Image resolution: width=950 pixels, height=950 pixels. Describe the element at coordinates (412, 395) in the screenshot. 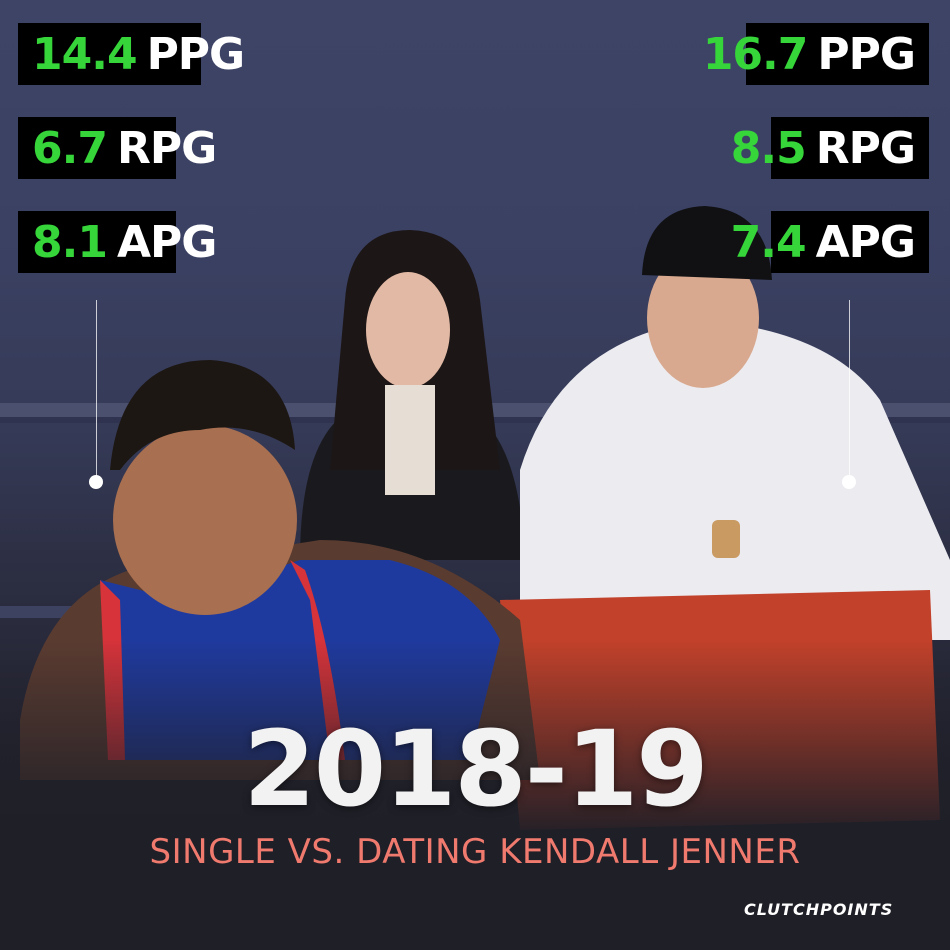

I see `woman-figure` at that location.